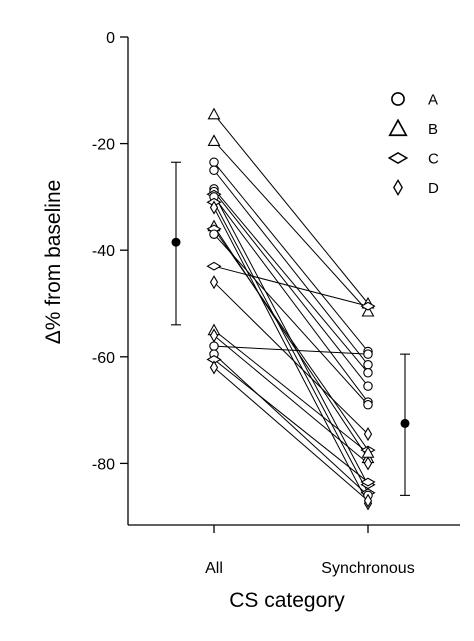 The height and width of the screenshot is (641, 474). I want to click on legend-label: D, so click(433, 188).